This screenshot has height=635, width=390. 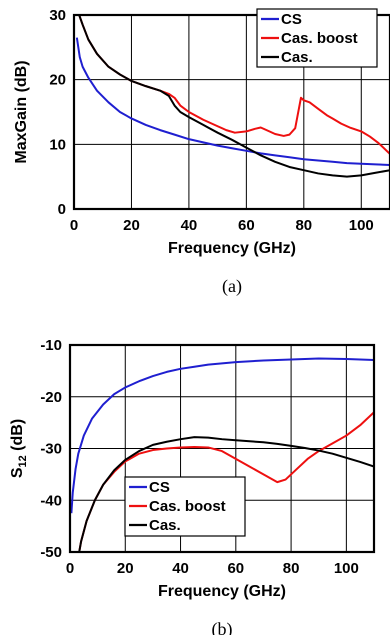 What do you see at coordinates (222, 627) in the screenshot?
I see `caption-b: (b)` at bounding box center [222, 627].